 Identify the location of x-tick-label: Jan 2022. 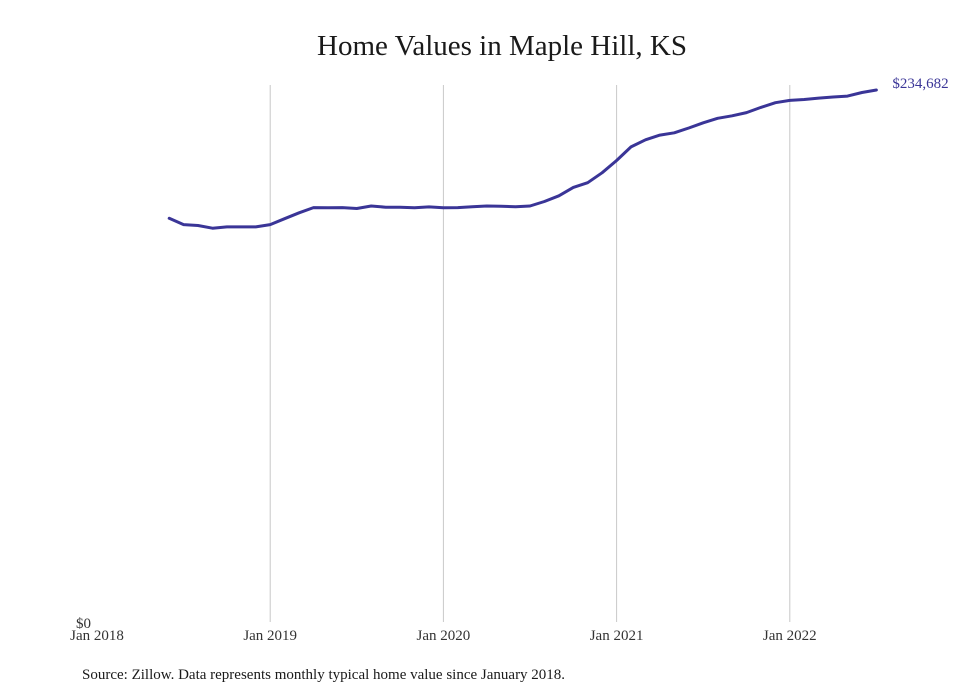
(790, 636).